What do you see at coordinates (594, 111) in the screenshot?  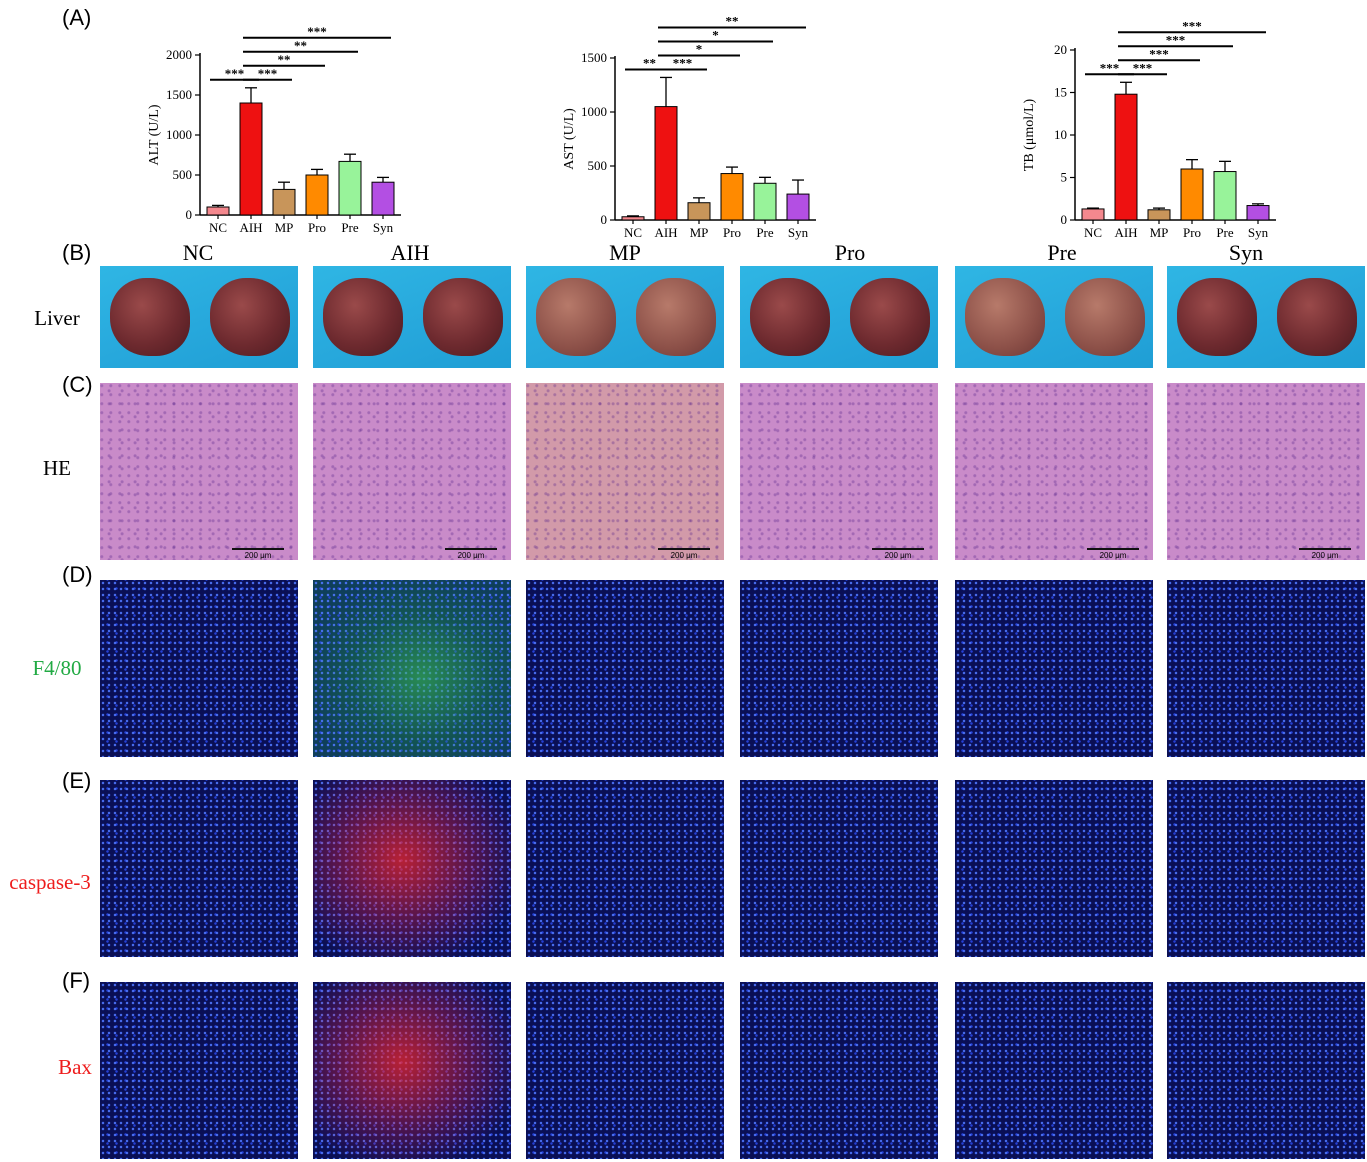 I see `y-tick-label: 1000` at bounding box center [594, 111].